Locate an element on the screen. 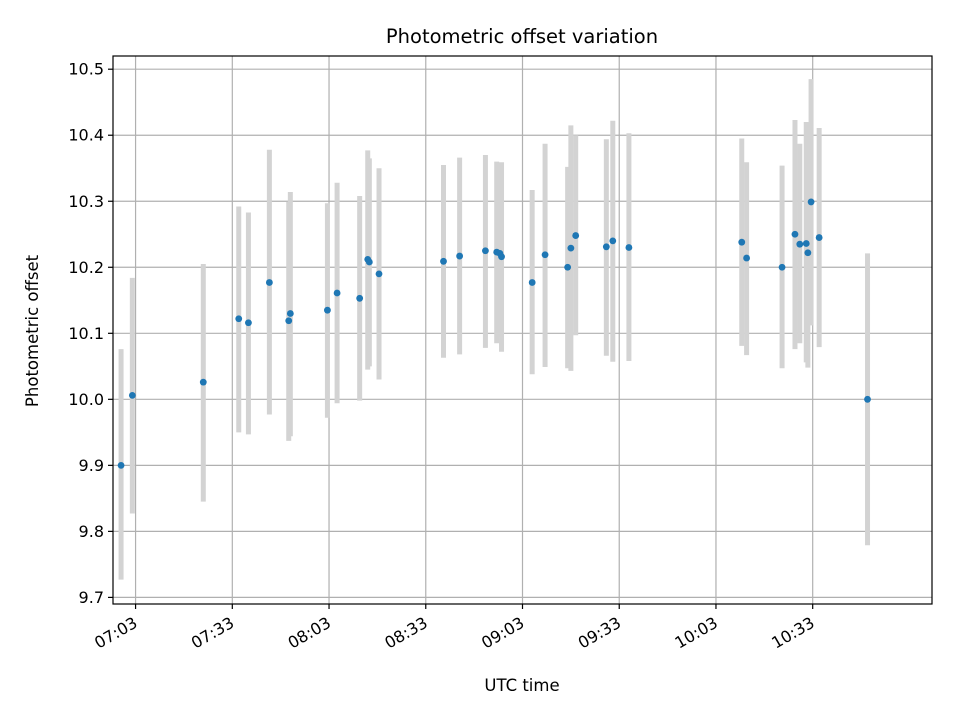  y-tick-label: 10.0 is located at coordinates (86, 399).